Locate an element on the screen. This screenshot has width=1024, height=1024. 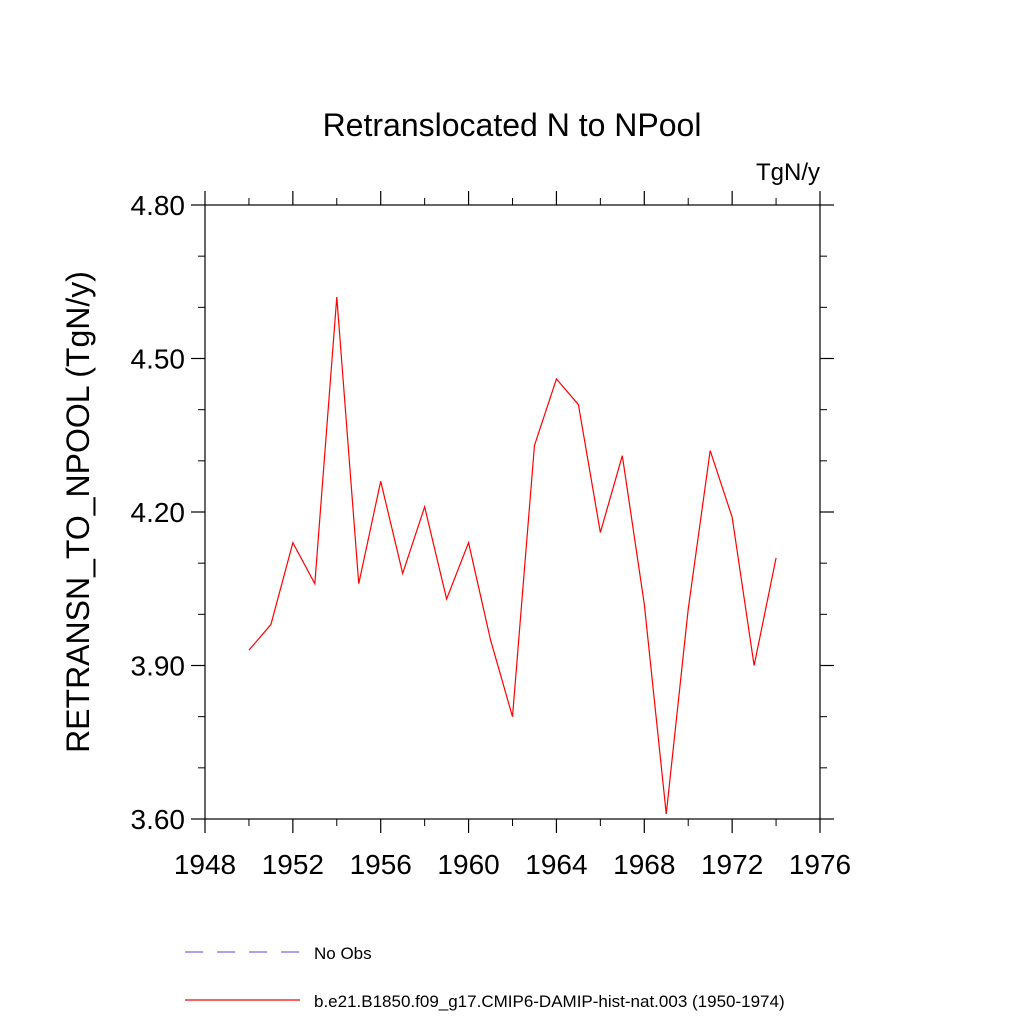
units-label: TgN/y is located at coordinates (788, 172).